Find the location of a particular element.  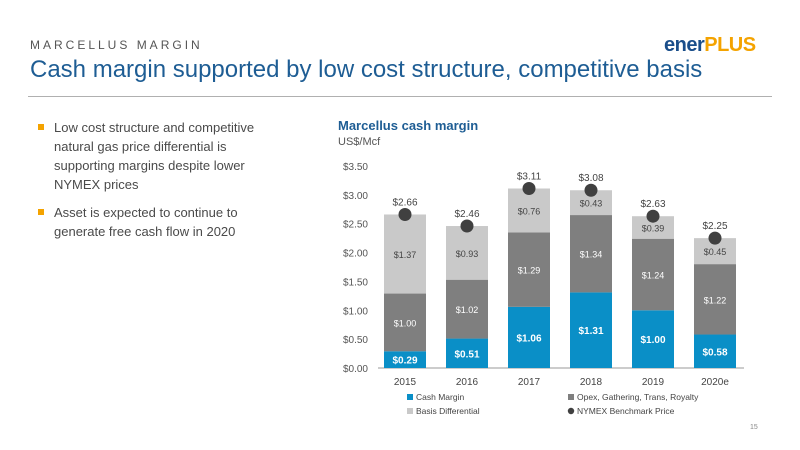

opex-label: $1.02 is located at coordinates (467, 310).